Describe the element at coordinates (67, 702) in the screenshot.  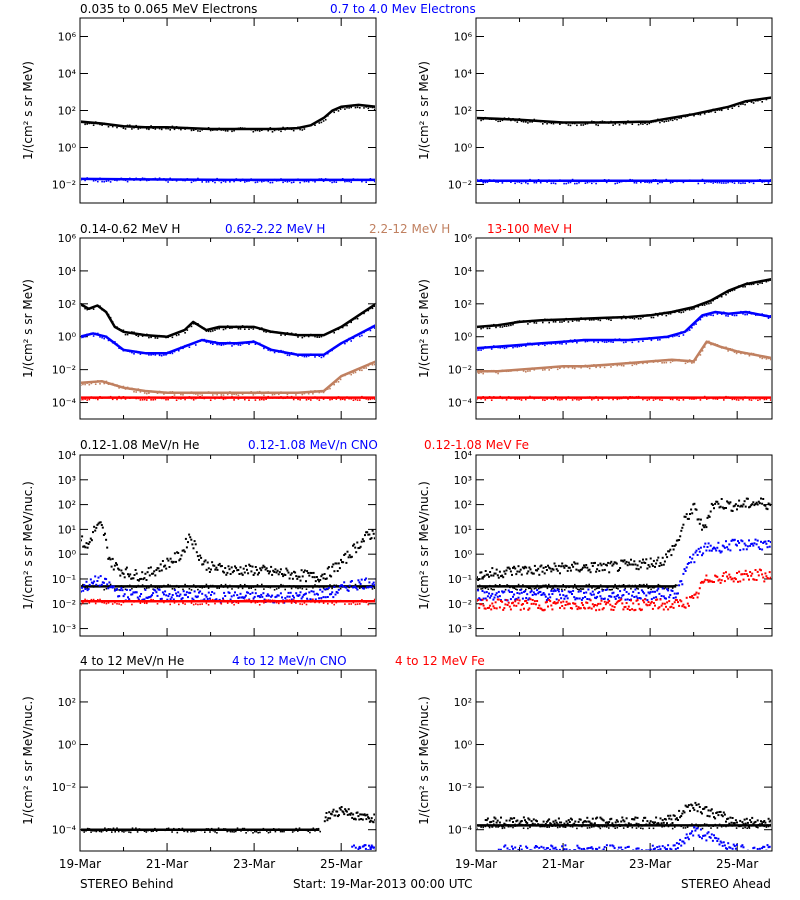
I see `y-tick-label-r4-behind-3: 10²` at that location.